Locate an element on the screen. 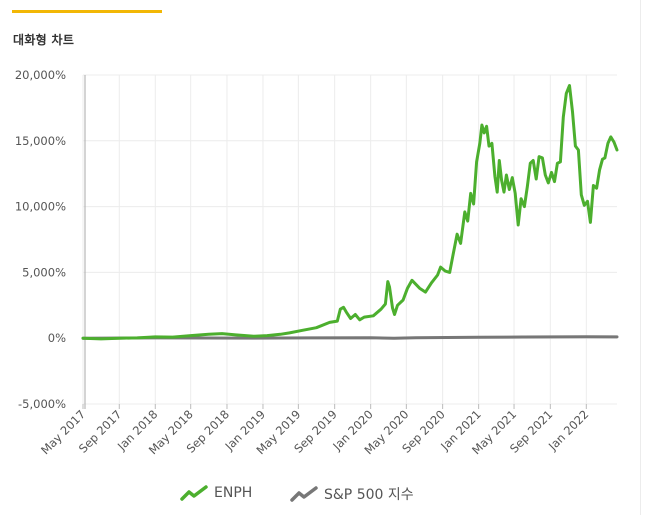  legend-item-enph: ENPH is located at coordinates (216, 493).